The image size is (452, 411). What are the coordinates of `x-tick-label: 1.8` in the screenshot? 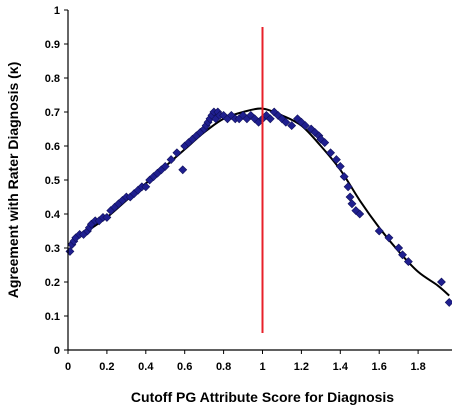 It's located at (417, 367).